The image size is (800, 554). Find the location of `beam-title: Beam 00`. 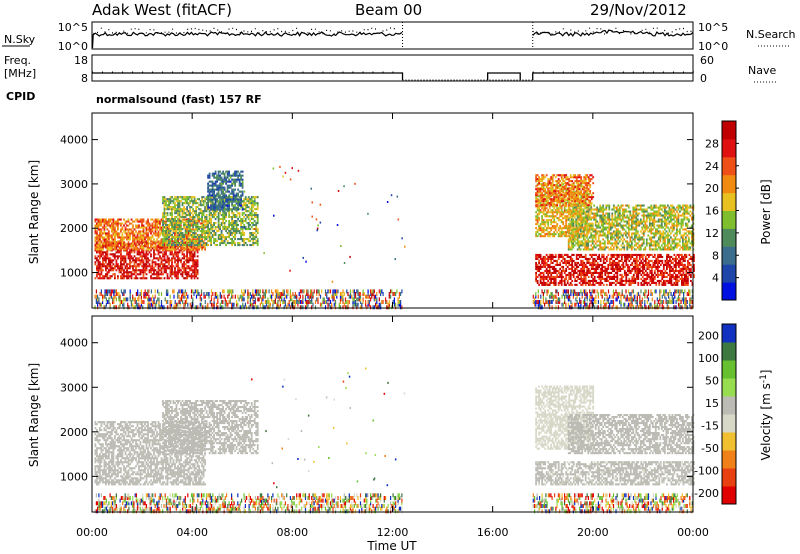

beam-title: Beam 00 is located at coordinates (388, 10).